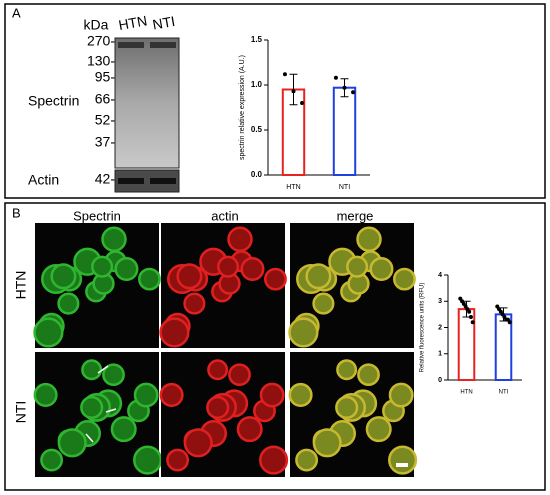 Image resolution: width=550 pixels, height=495 pixels. I want to click on y-tick-label: 1, so click(440, 354).